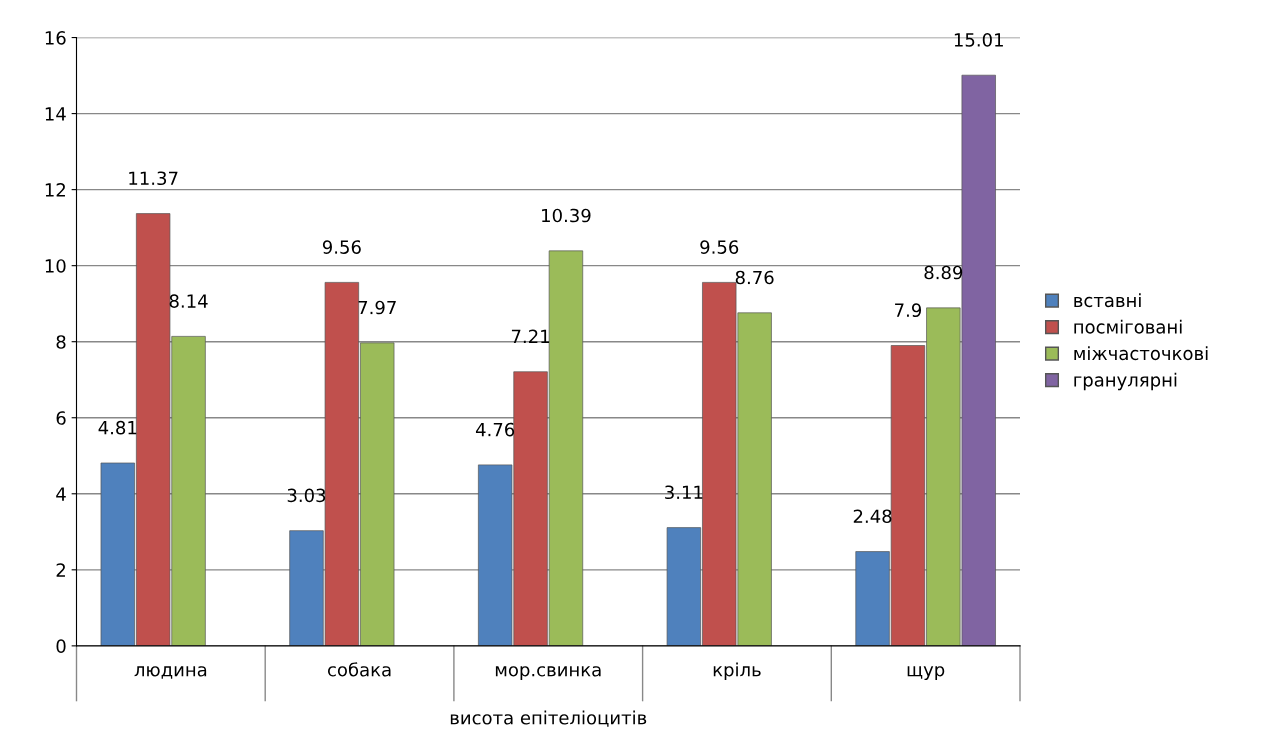 This screenshot has width=1275, height=751. What do you see at coordinates (55, 38) in the screenshot?
I see `y-tick-label: 16` at bounding box center [55, 38].